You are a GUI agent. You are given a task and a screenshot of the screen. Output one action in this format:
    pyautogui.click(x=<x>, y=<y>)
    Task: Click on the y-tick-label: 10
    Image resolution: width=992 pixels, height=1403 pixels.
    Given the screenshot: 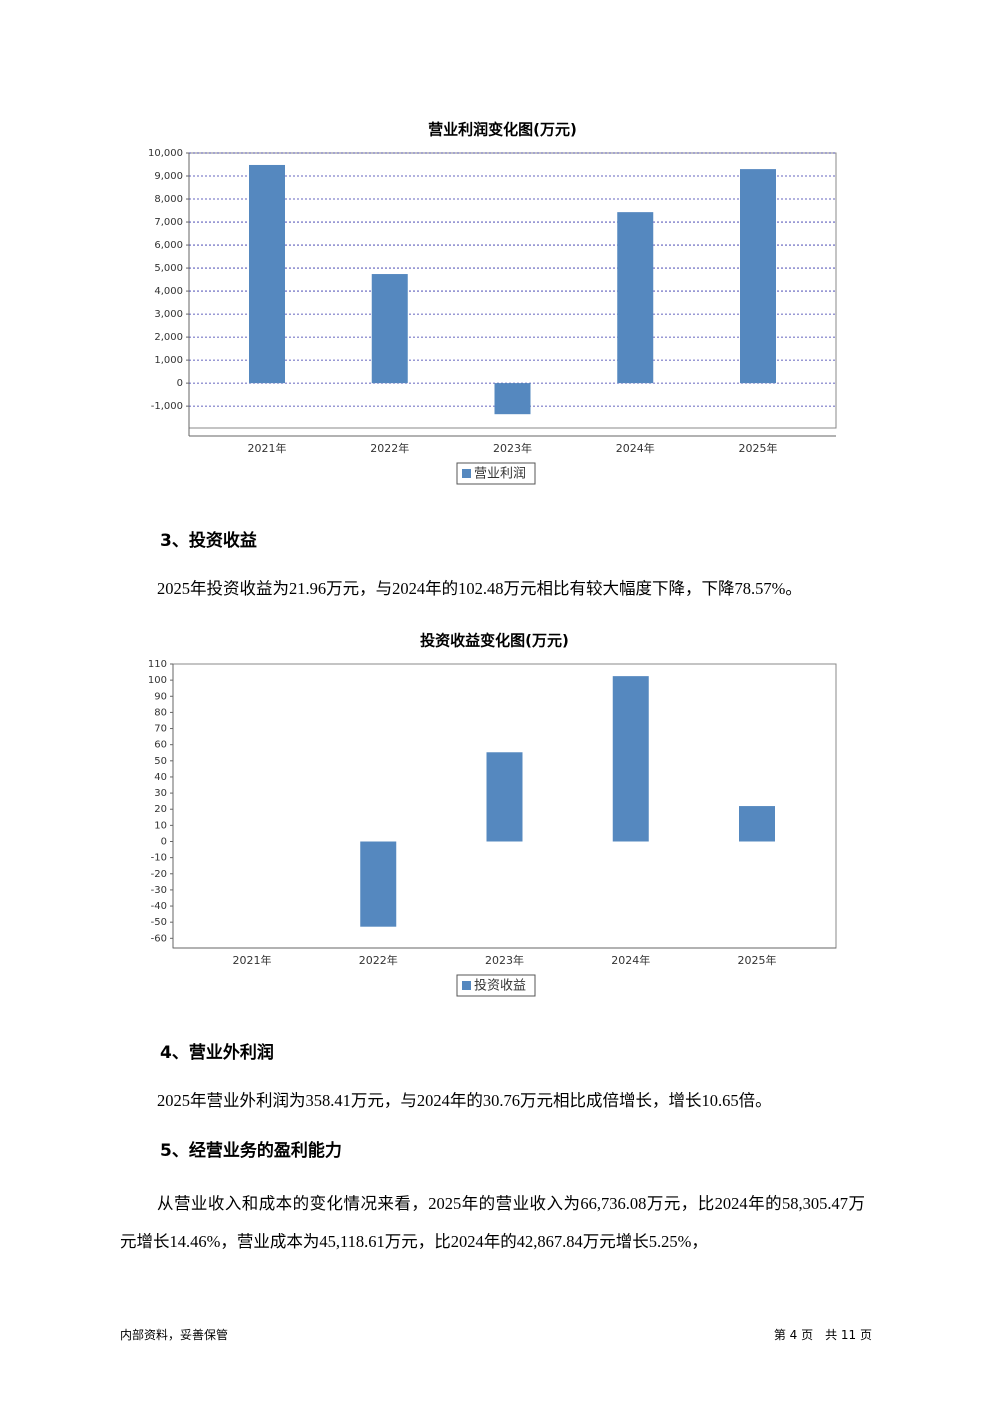 What is the action you would take?
    pyautogui.click(x=160, y=825)
    